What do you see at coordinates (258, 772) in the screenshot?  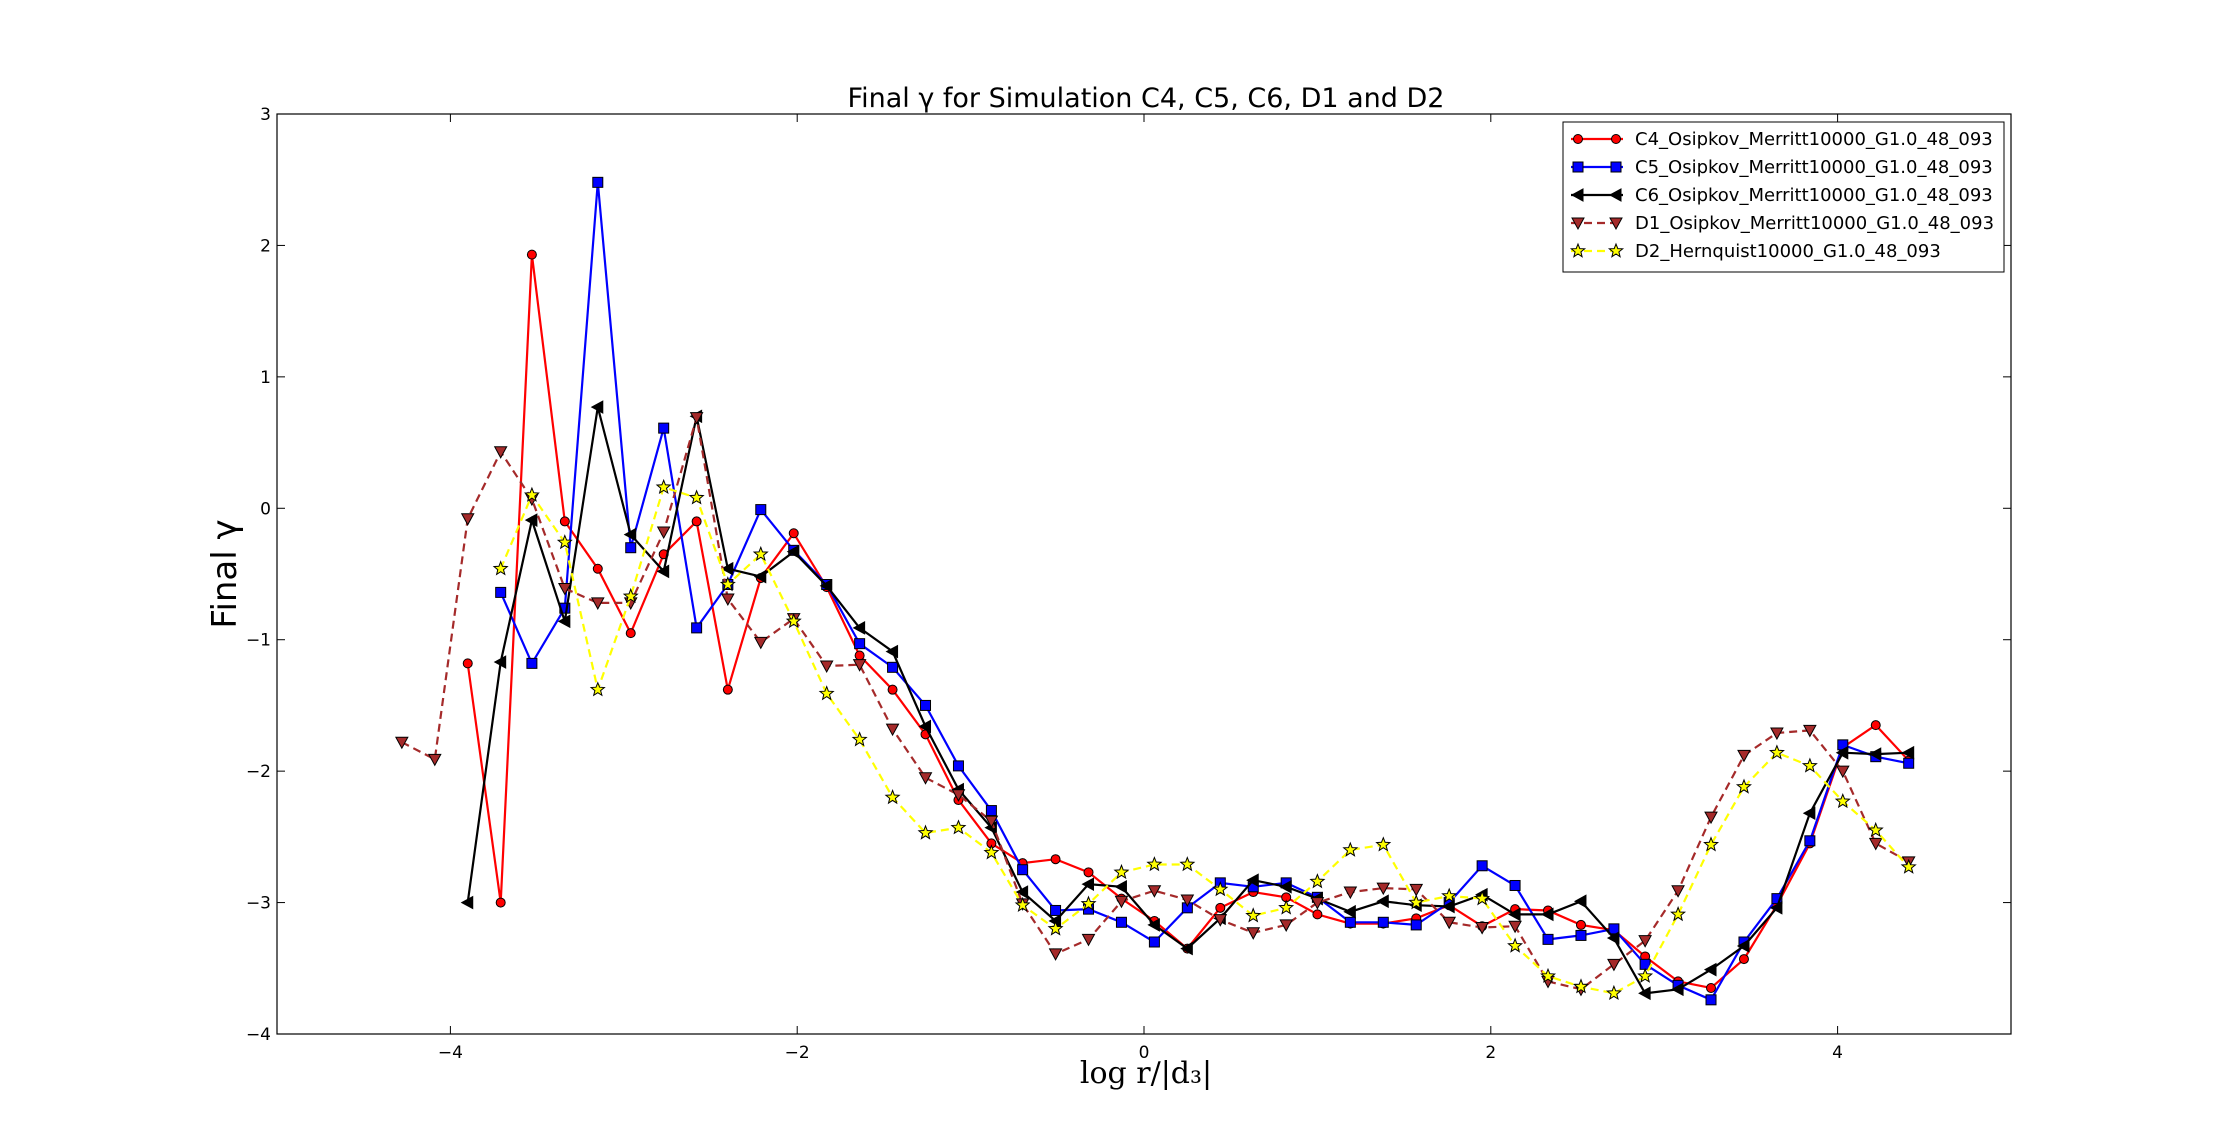 I see `y-tick-label: −2` at bounding box center [258, 772].